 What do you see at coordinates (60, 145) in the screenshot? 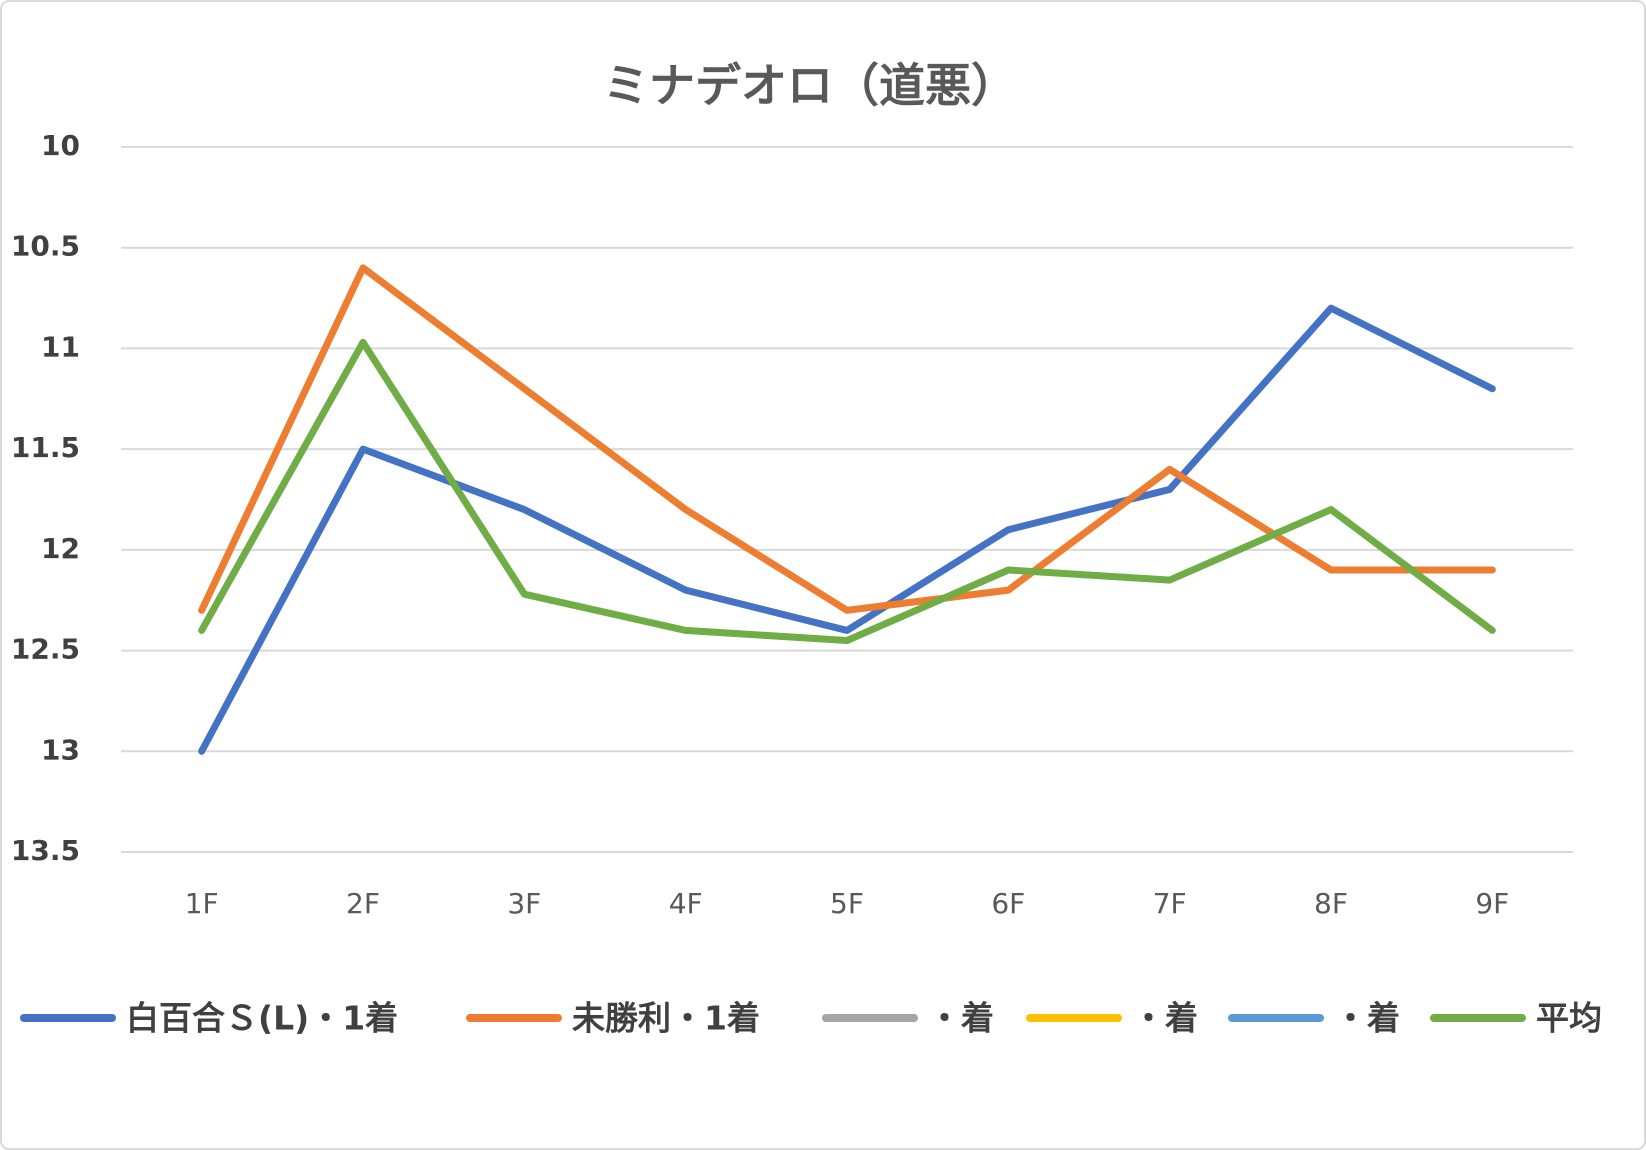
I see `y-tick-label: 10` at bounding box center [60, 145].